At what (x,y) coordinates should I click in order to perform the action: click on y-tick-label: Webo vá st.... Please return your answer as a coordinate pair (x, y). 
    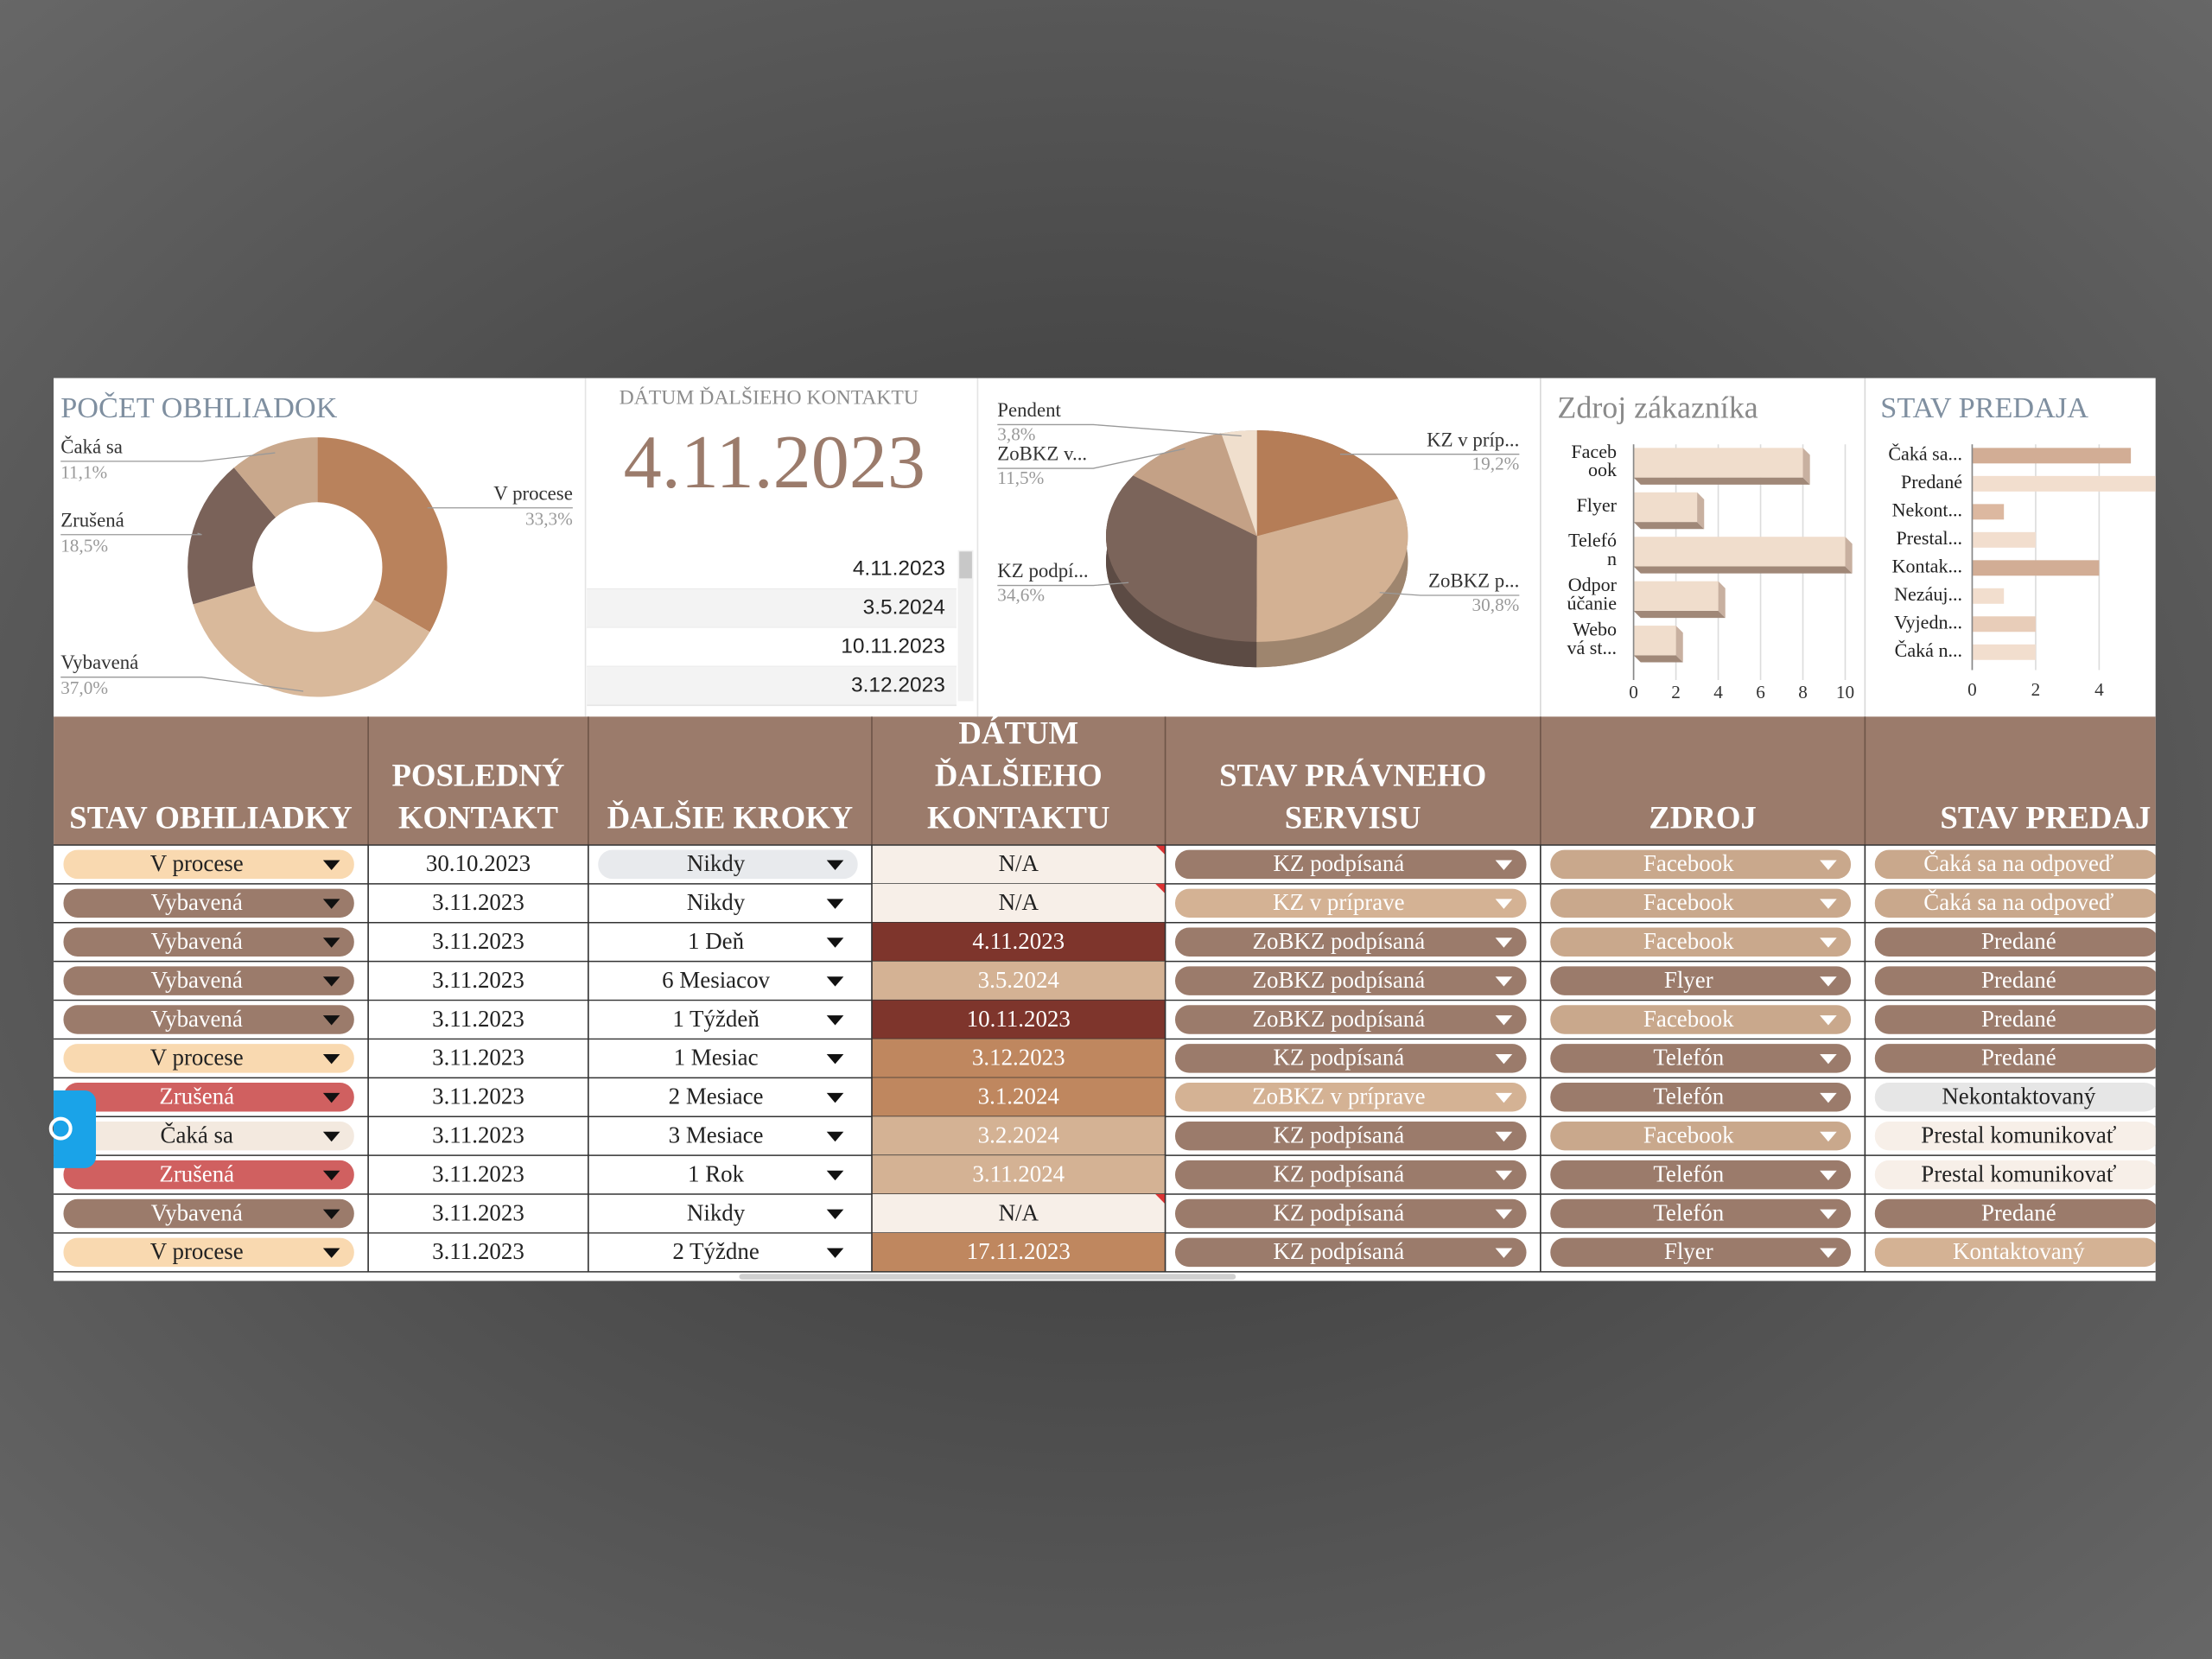
    Looking at the image, I should click on (1592, 638).